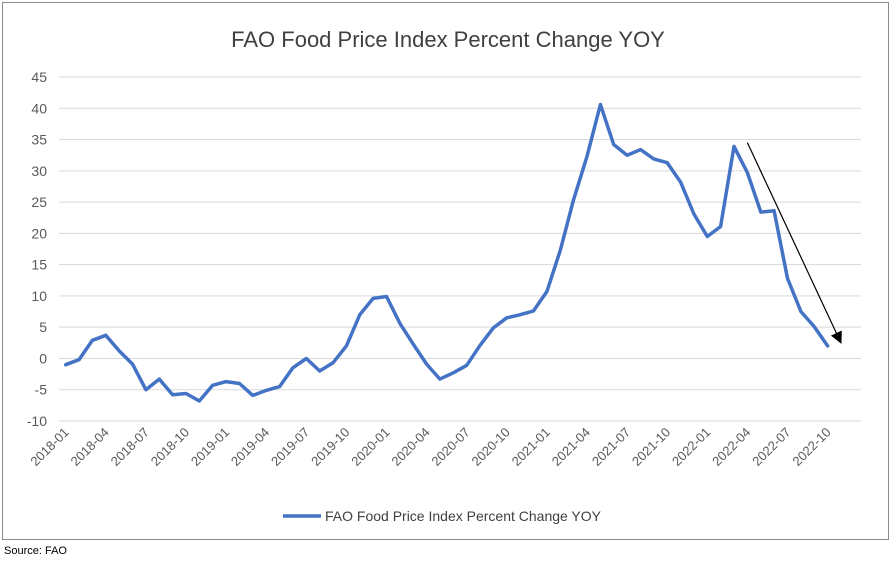  I want to click on x-tick-label: 2019-10, so click(330, 447).